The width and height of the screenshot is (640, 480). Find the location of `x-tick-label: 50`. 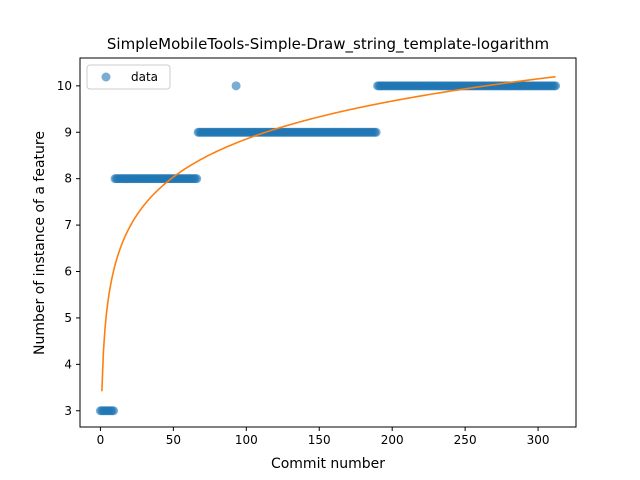

x-tick-label: 50 is located at coordinates (173, 440).